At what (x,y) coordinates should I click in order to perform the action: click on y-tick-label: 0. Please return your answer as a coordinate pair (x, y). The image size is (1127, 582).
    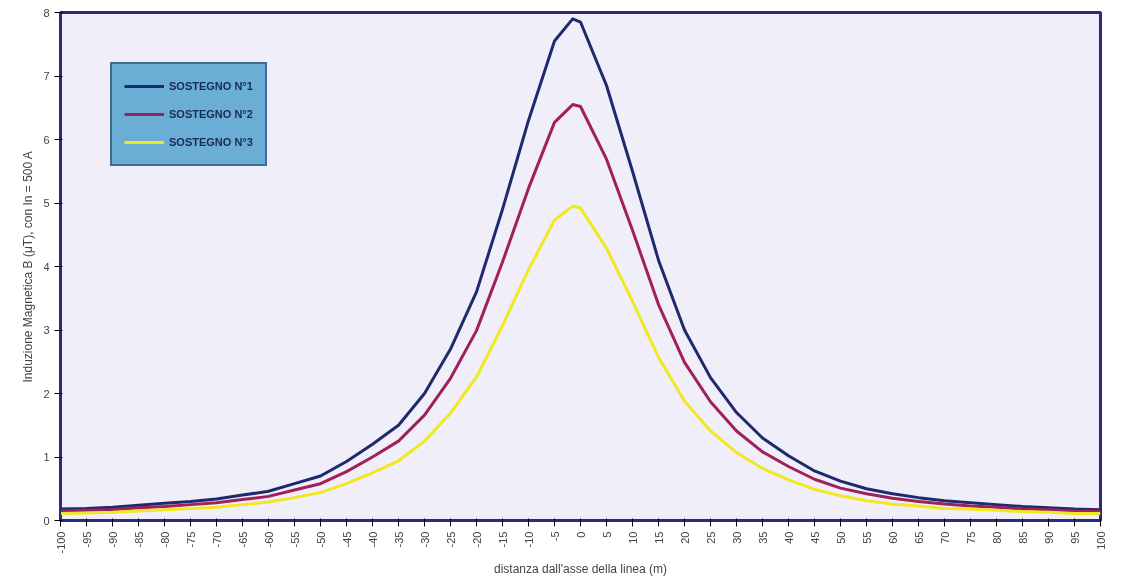
    Looking at the image, I should click on (46, 520).